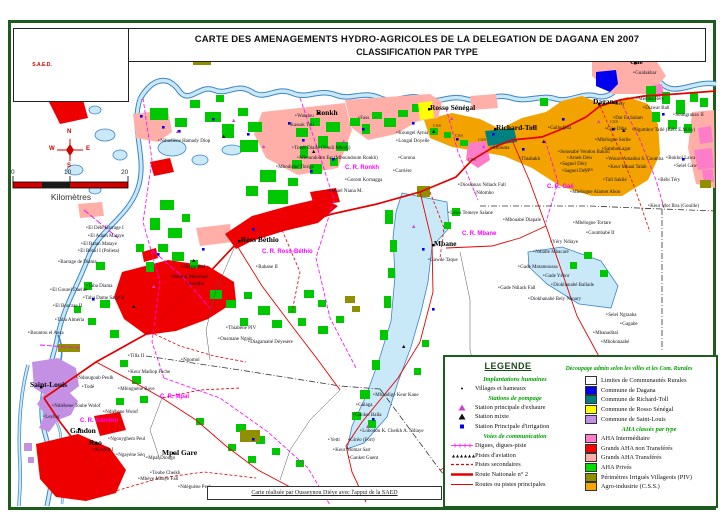  What do you see at coordinates (649, 419) in the screenshot?
I see `legend-item: Commune de Saint-Louis` at bounding box center [649, 419].